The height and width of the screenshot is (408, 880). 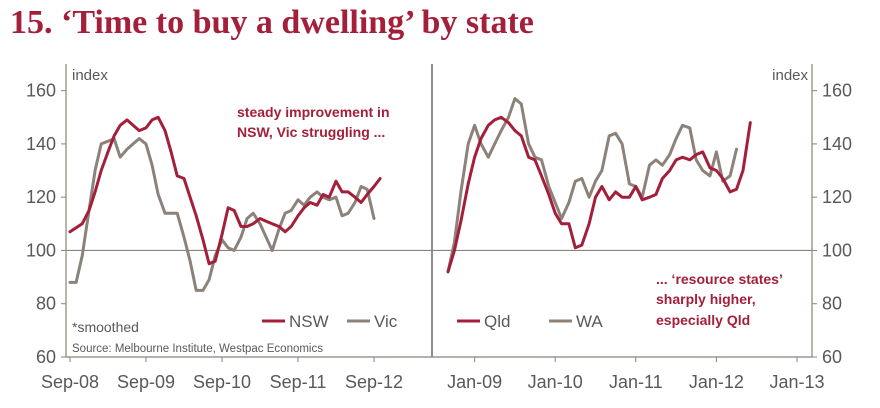 What do you see at coordinates (589, 321) in the screenshot?
I see `legend-label-wa: WA` at bounding box center [589, 321].